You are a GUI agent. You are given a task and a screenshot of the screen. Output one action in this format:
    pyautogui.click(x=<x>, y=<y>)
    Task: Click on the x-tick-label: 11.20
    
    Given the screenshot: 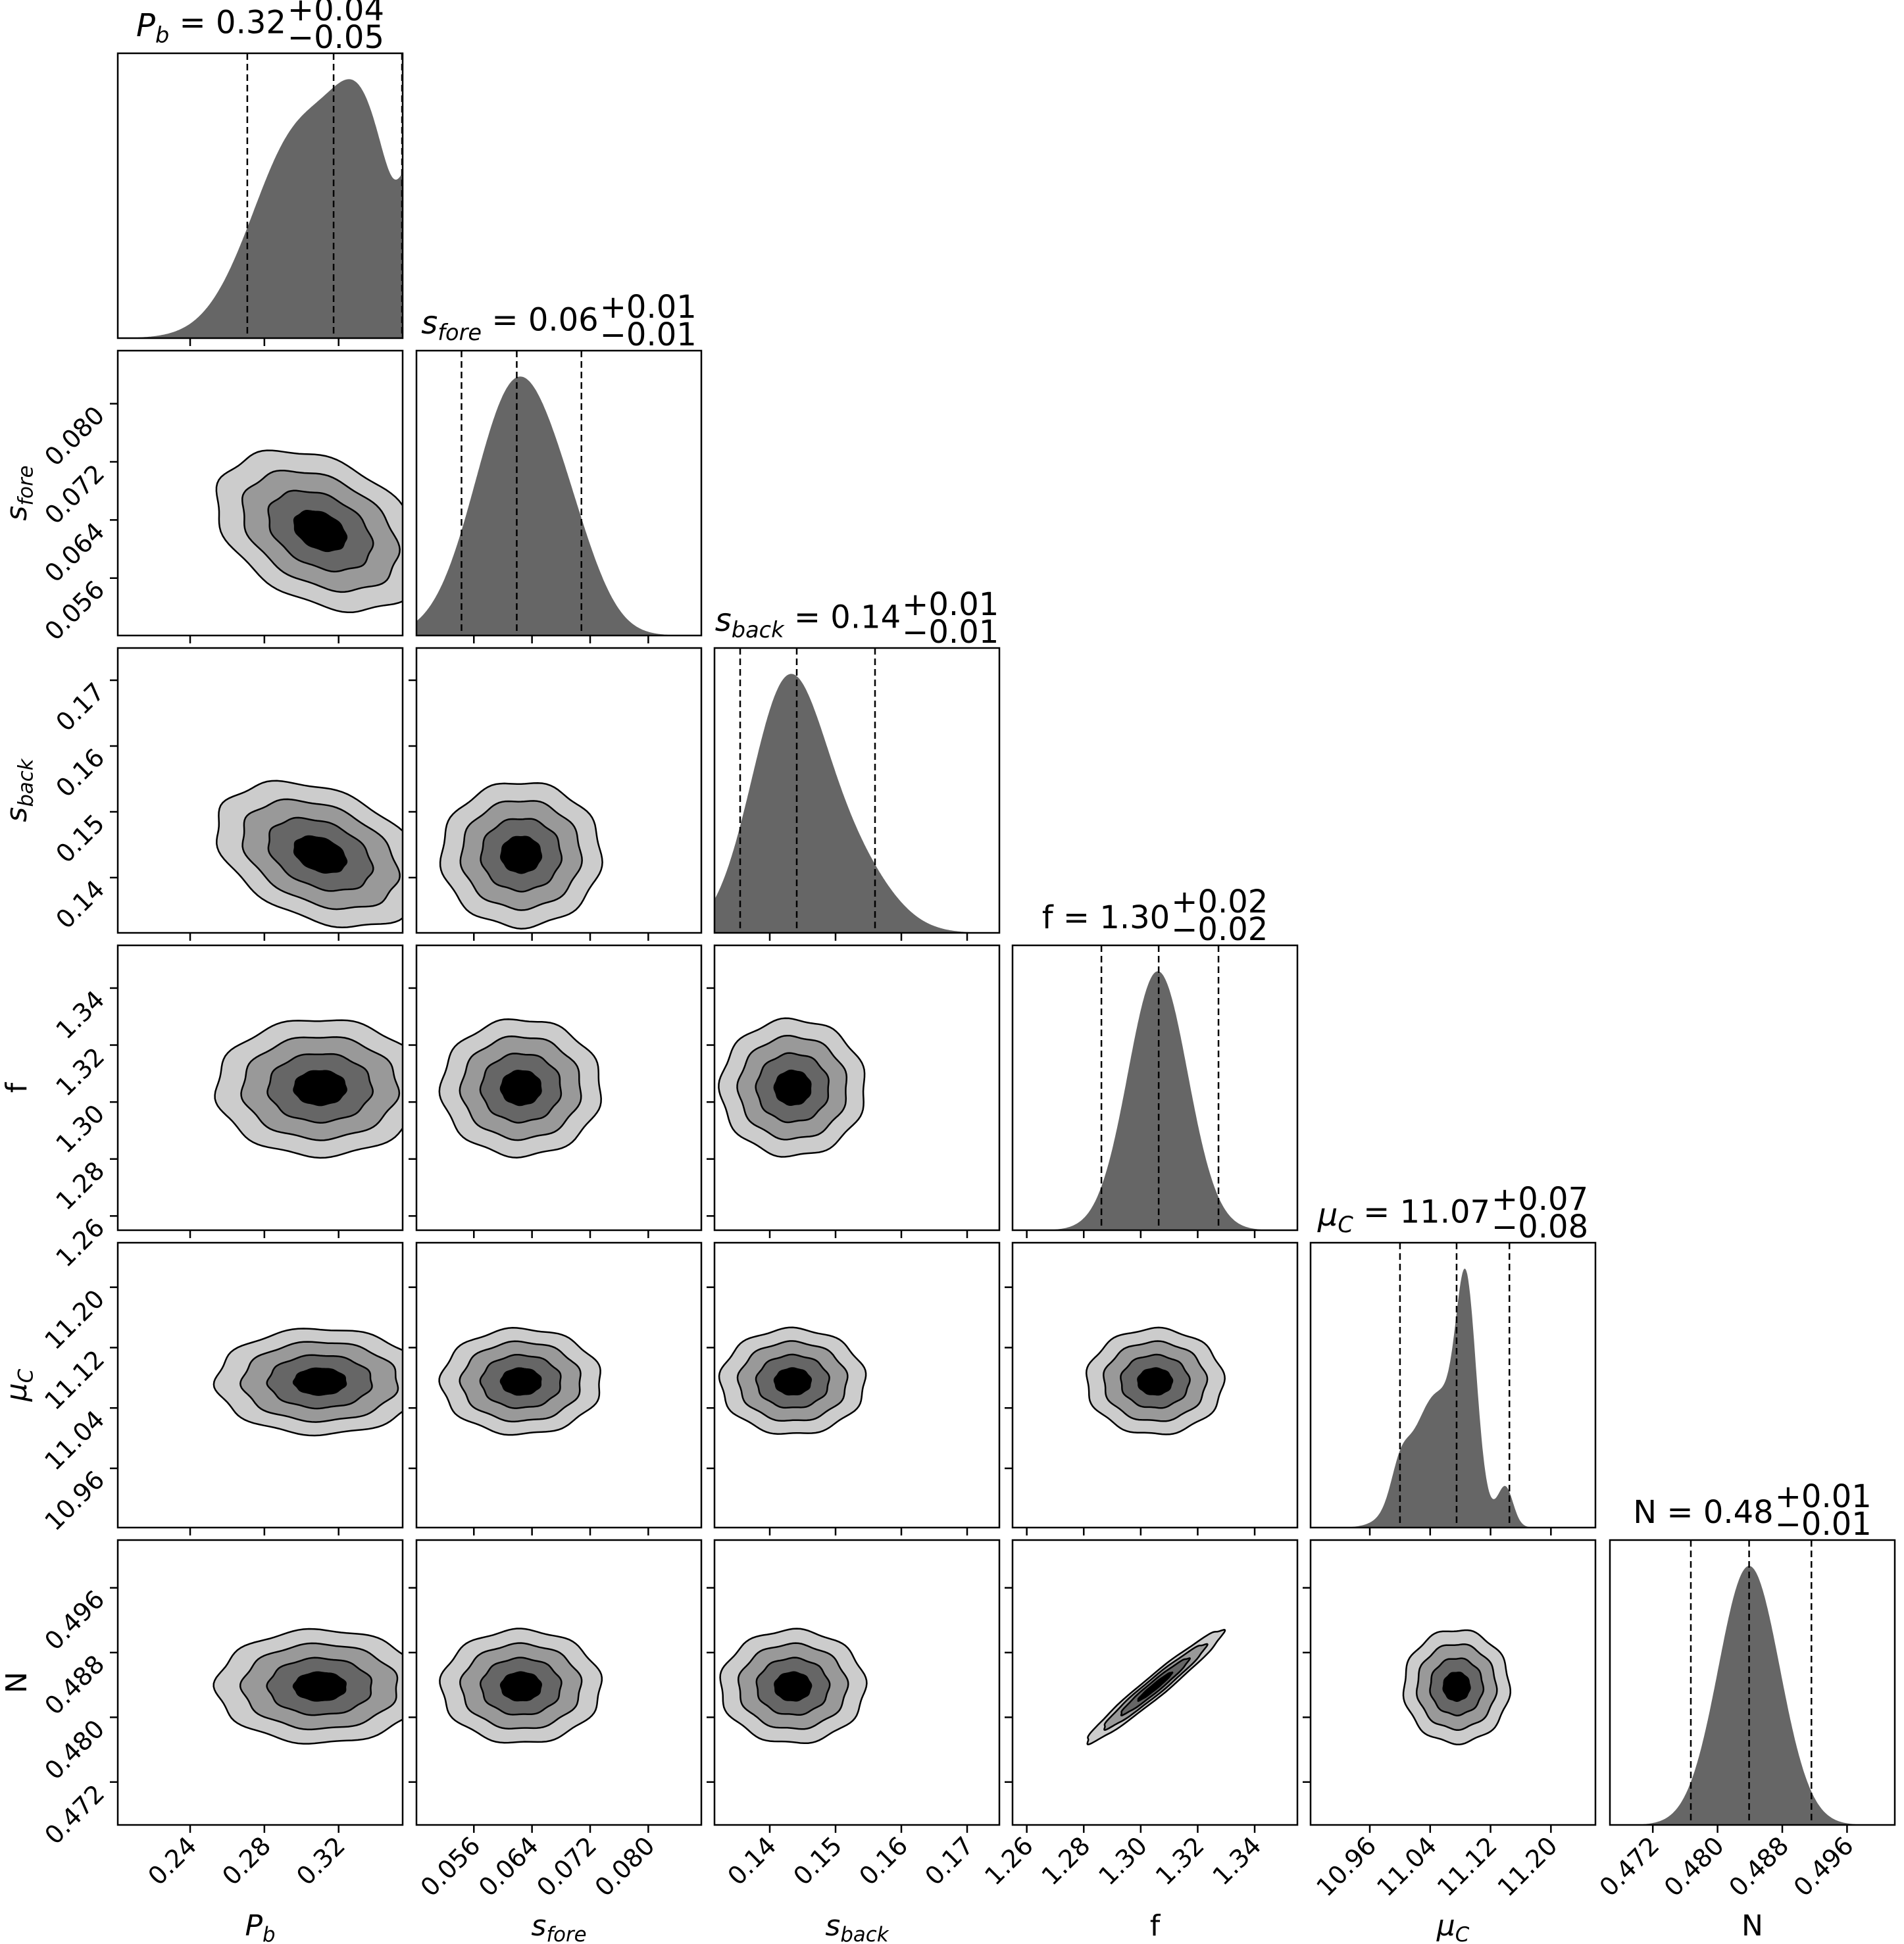 What is the action you would take?
    pyautogui.click(x=1527, y=1866)
    